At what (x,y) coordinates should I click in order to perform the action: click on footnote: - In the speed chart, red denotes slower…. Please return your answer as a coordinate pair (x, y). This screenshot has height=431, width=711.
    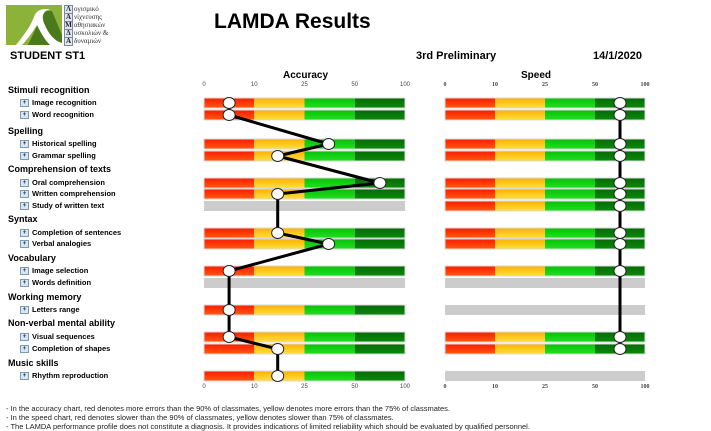
    Looking at the image, I should click on (200, 417).